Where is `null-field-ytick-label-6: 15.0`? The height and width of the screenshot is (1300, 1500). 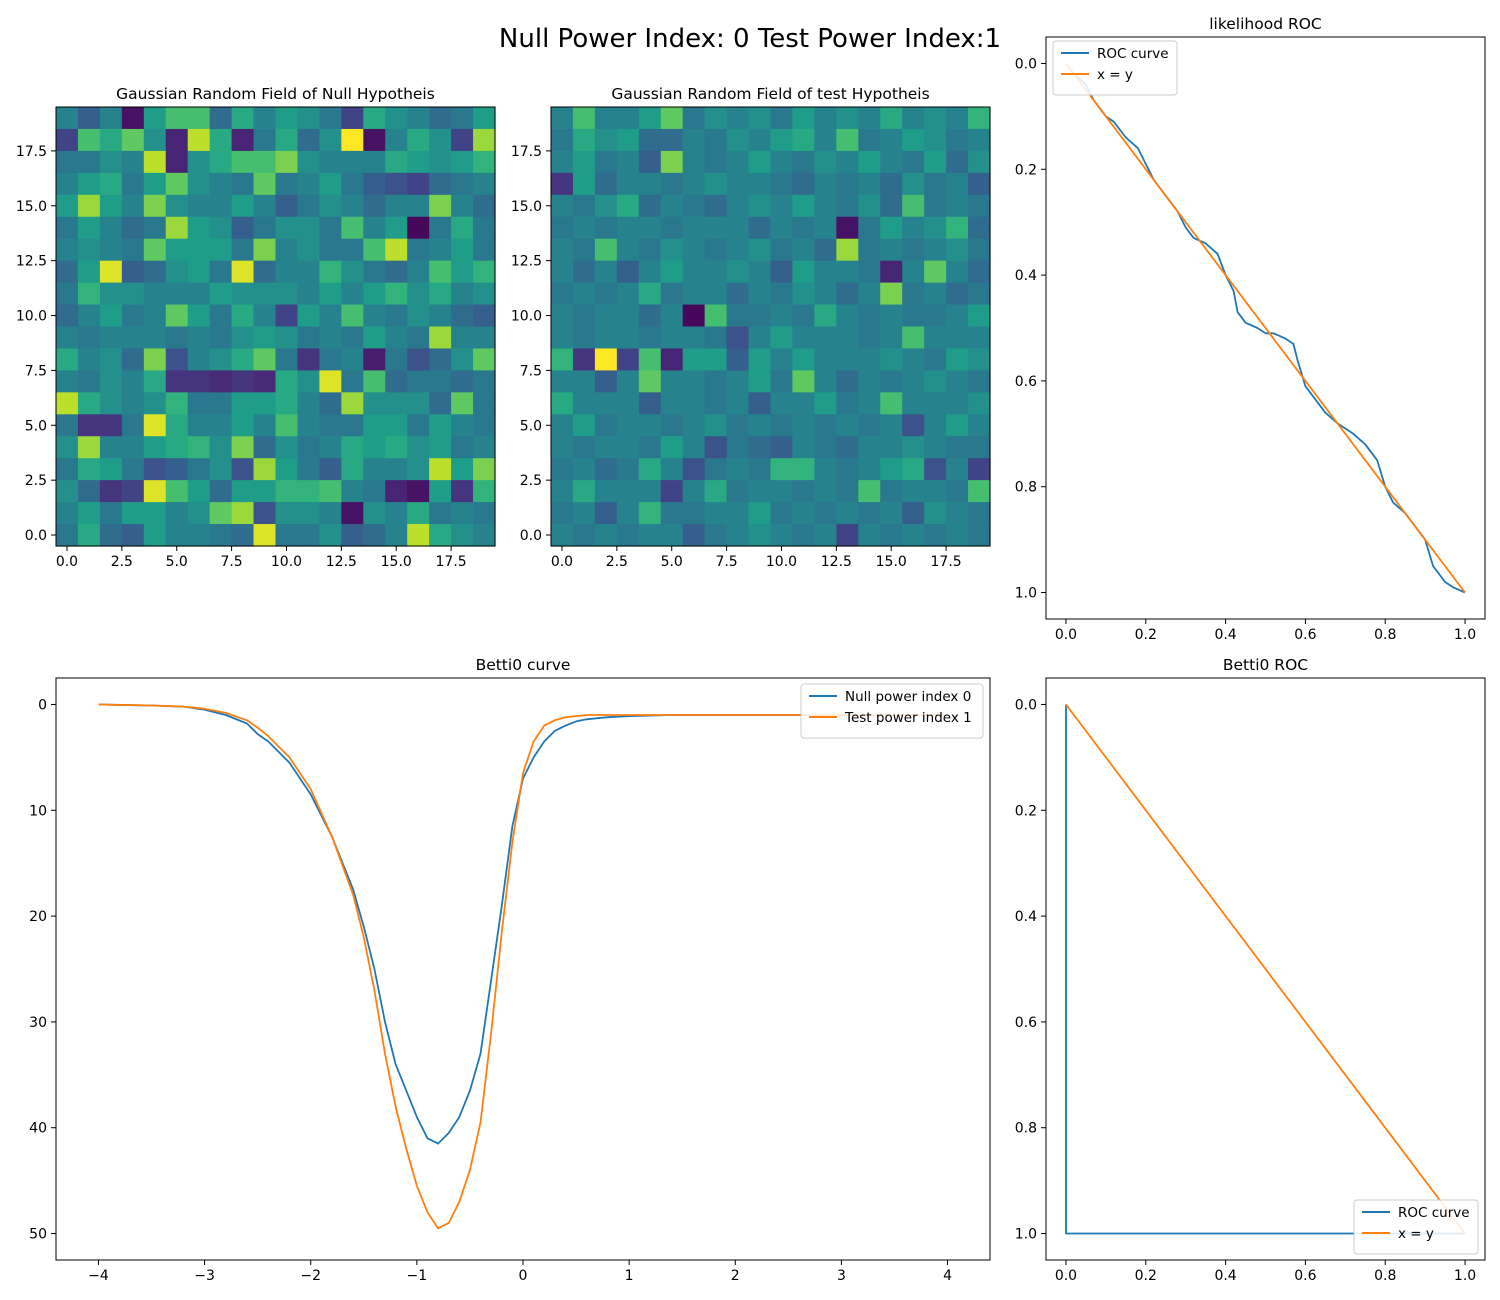
null-field-ytick-label-6: 15.0 is located at coordinates (31, 207).